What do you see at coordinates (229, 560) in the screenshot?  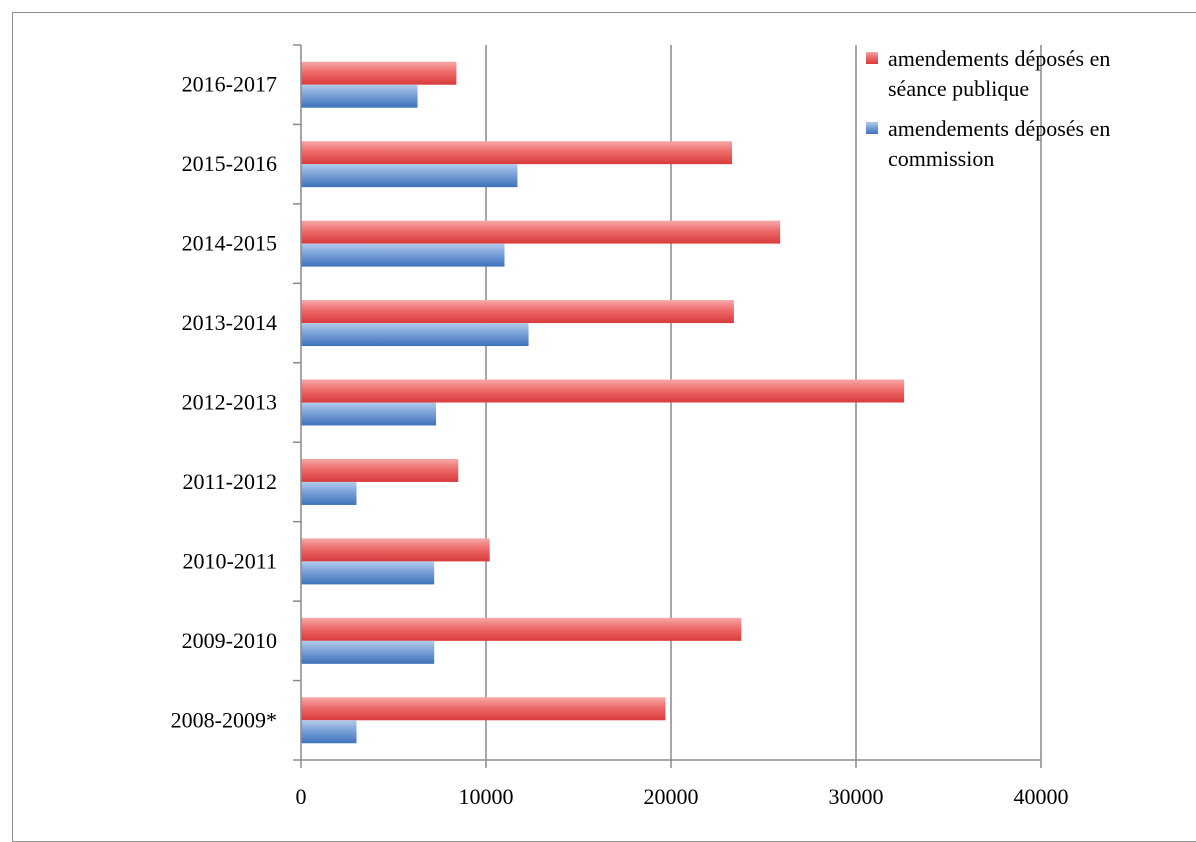 I see `category-label: 2010-2011` at bounding box center [229, 560].